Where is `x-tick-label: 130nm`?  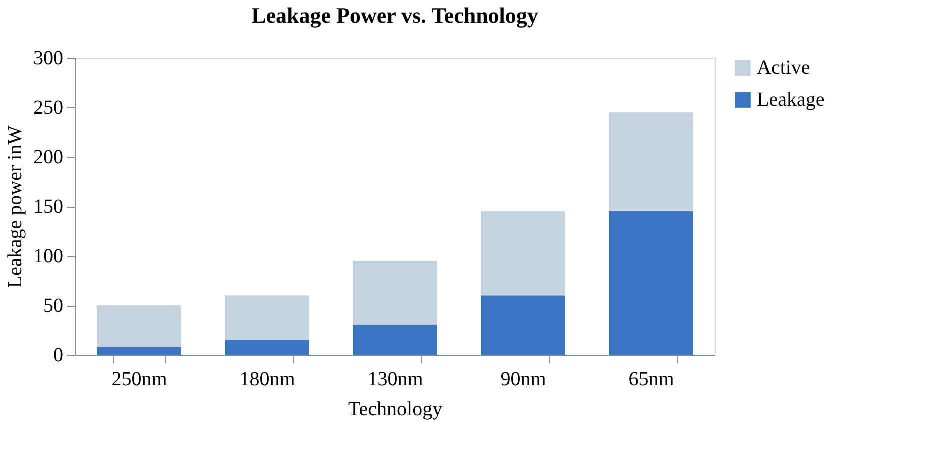
x-tick-label: 130nm is located at coordinates (396, 379).